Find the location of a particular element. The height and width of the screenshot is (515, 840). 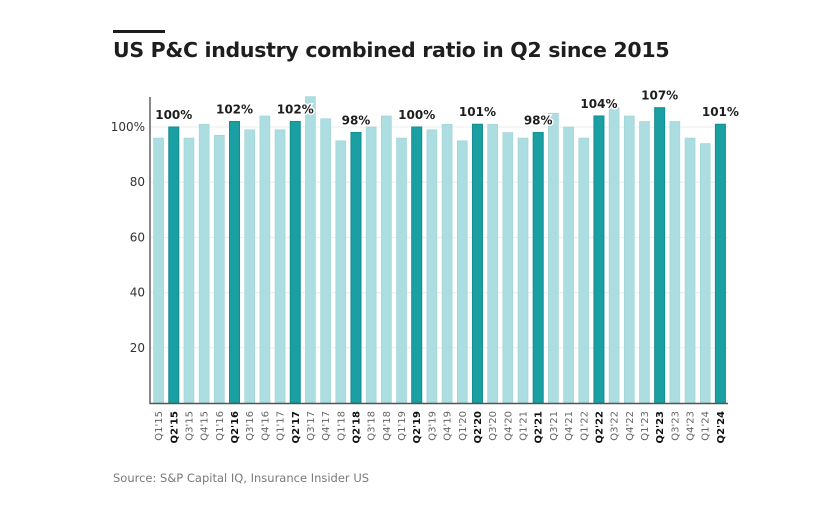

x-tick-label: Q1'23 is located at coordinates (645, 426).